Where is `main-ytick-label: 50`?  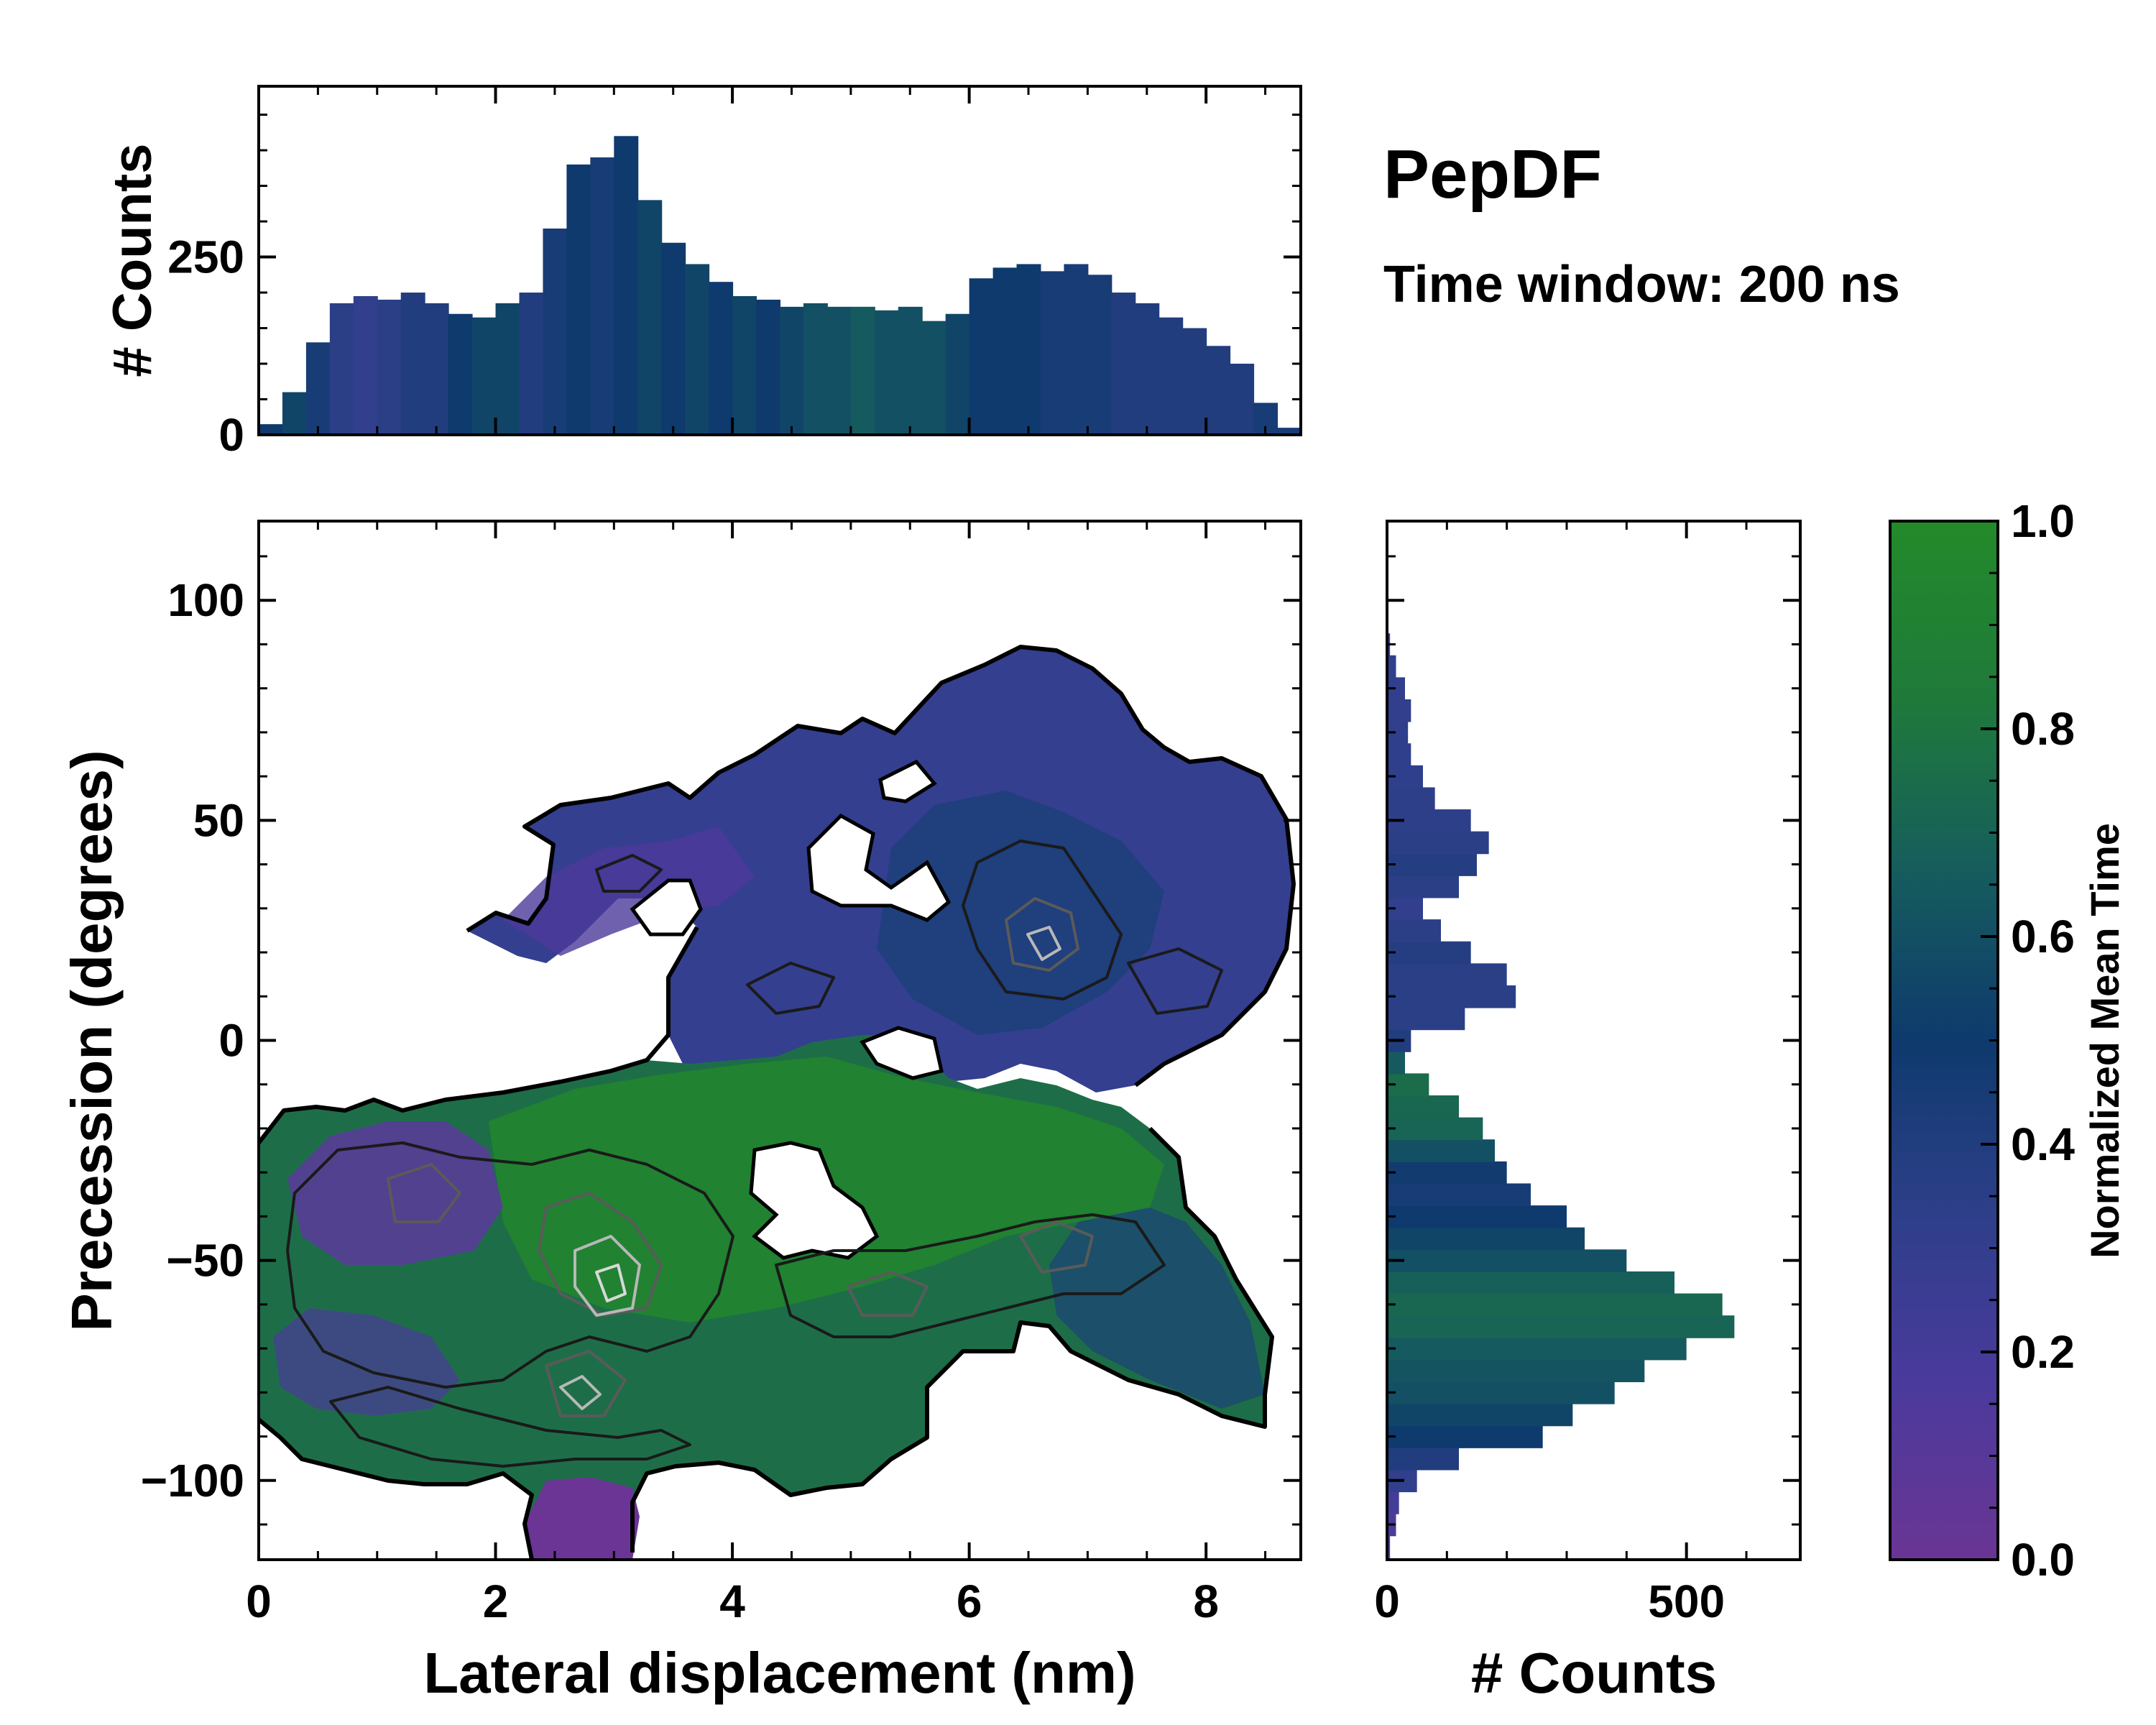
main-ytick-label: 50 is located at coordinates (219, 820).